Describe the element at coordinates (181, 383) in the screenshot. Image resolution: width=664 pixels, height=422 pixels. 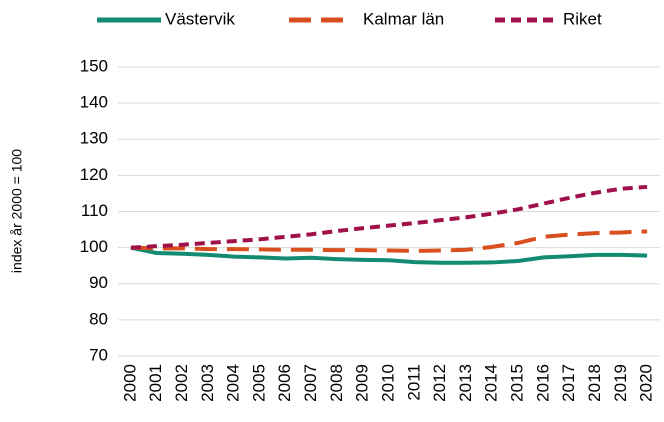
I see `x-tick-label: 2002` at that location.